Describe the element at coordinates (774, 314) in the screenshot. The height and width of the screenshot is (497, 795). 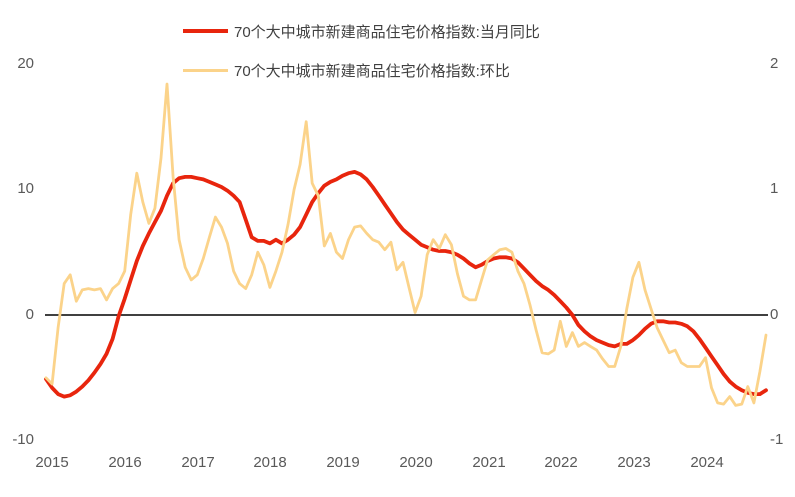
I see `right-axis-tick-0: 0` at that location.